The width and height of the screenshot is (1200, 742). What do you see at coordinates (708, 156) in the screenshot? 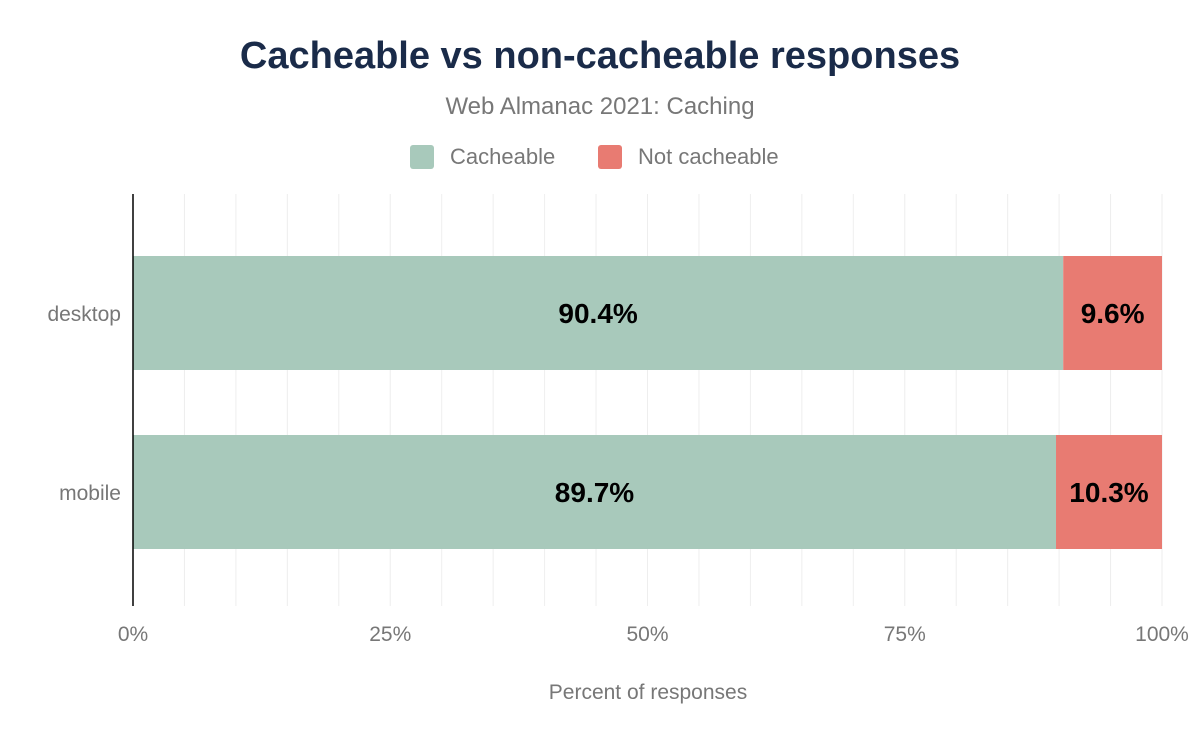
I see `legend-label: Not cacheable` at bounding box center [708, 156].